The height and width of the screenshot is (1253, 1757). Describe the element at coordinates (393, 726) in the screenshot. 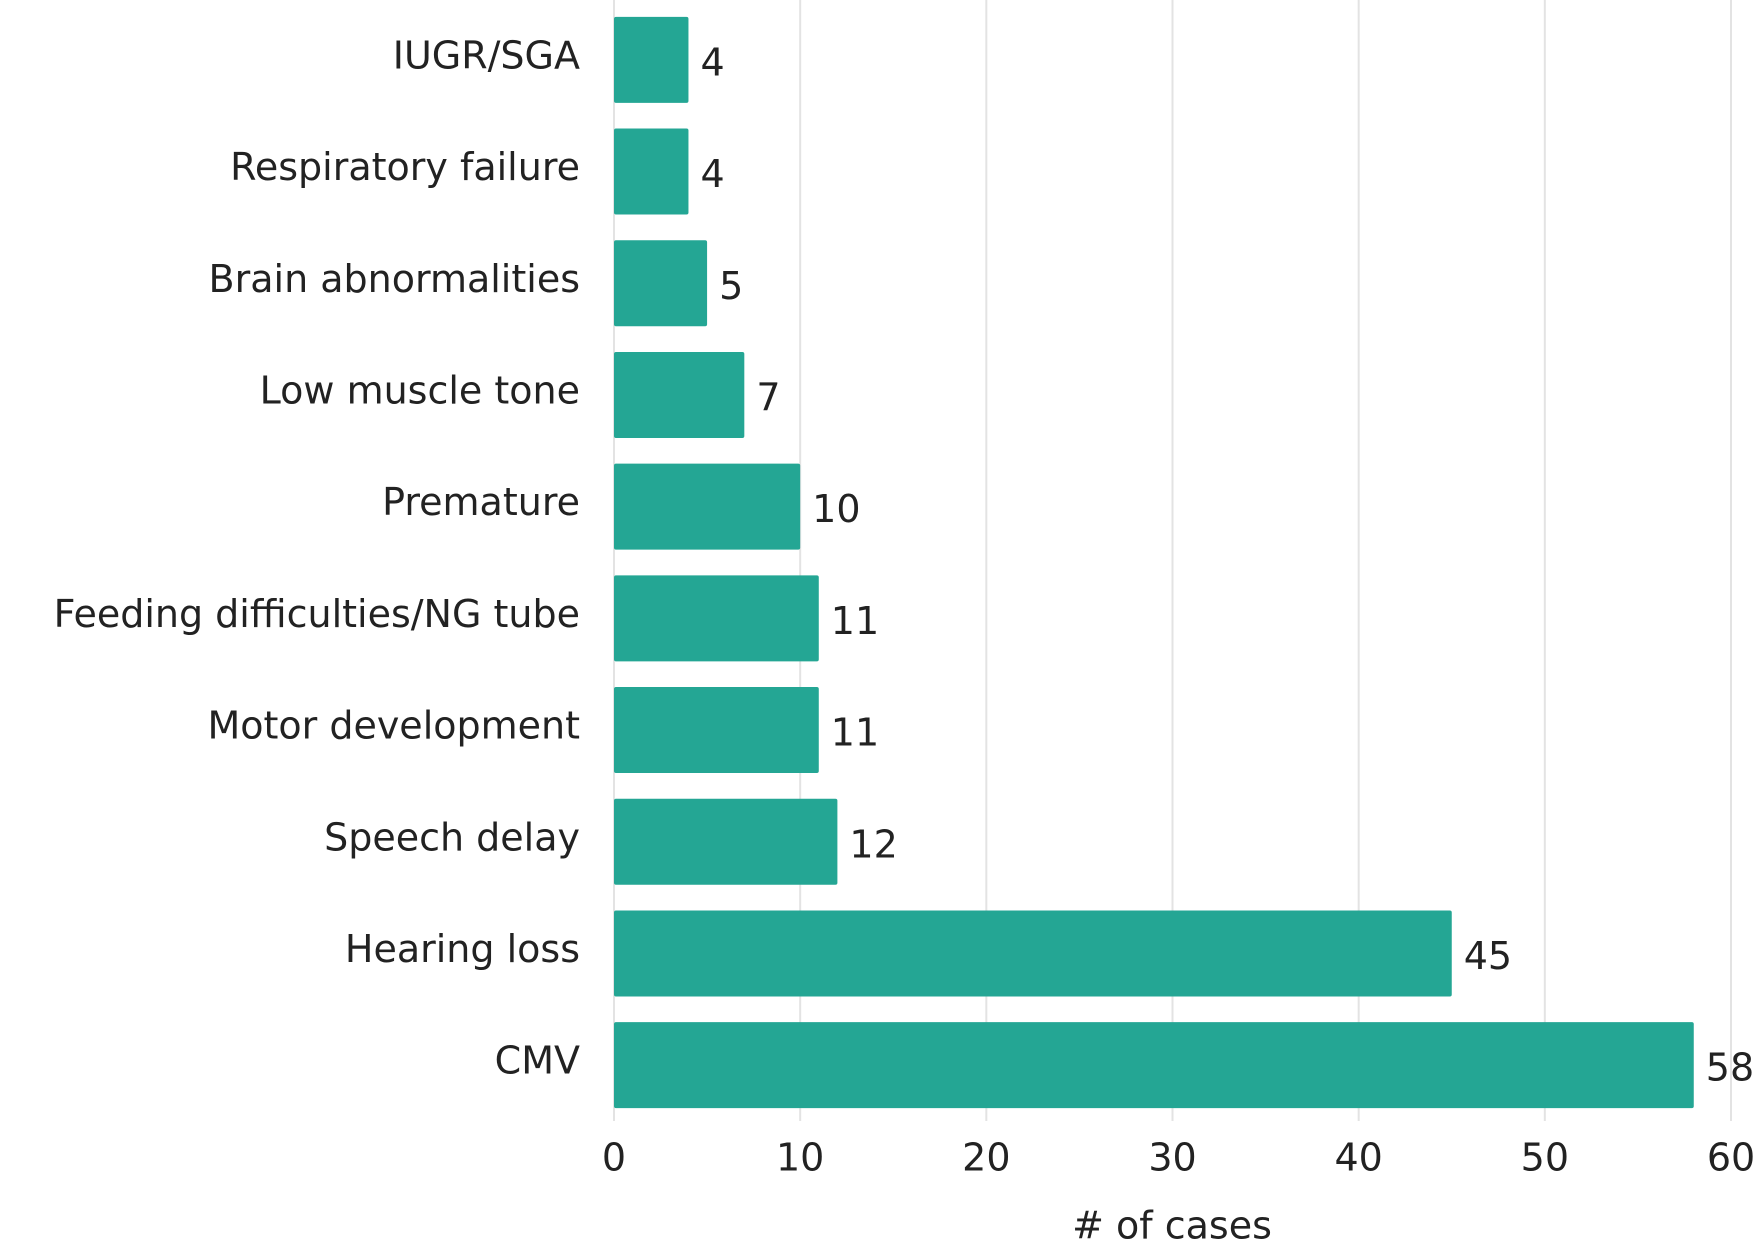

I see `y-tick-label: Motor development` at that location.